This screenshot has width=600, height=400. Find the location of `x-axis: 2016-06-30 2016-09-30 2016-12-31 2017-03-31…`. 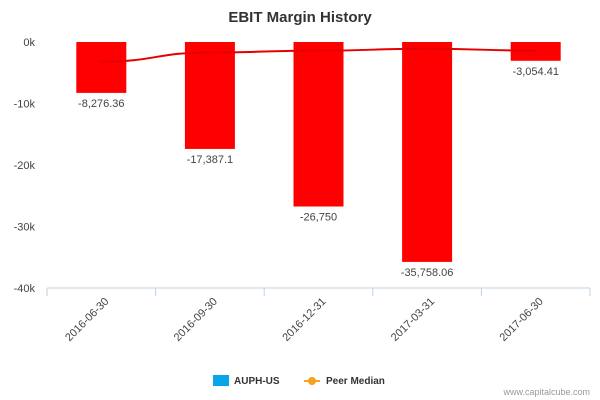

x-axis: 2016-06-30 2016-09-30 2016-12-31 2017-03-31… is located at coordinates (318, 316).